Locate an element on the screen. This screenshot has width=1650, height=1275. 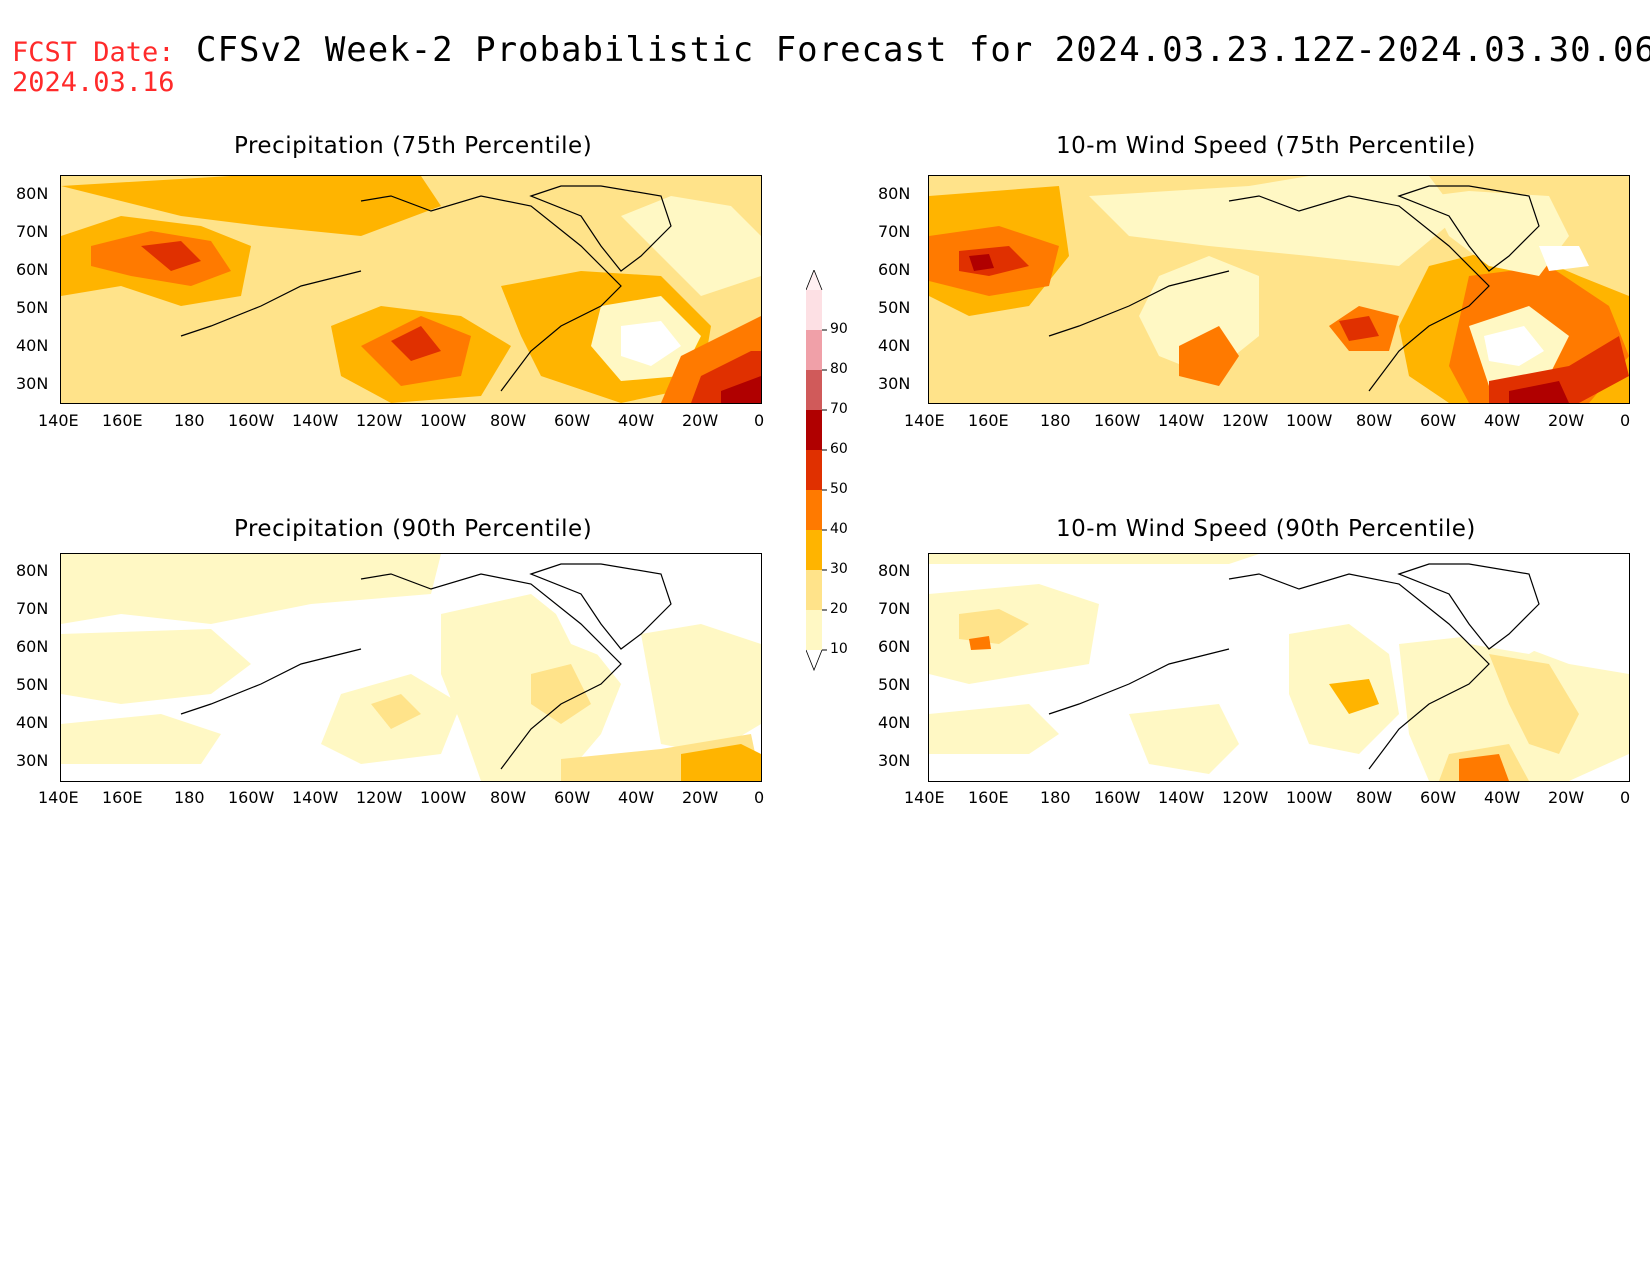
colorbar-swatches is located at coordinates (816, 470).